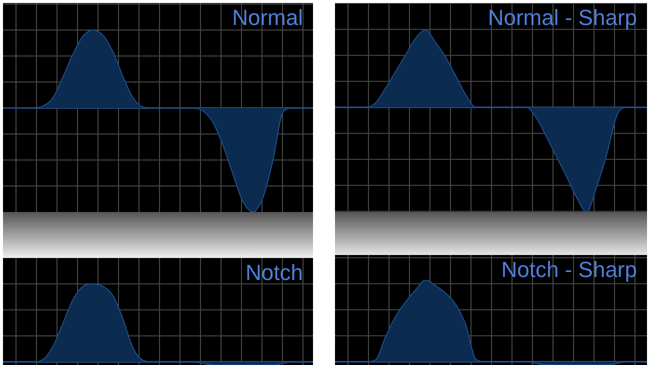 This screenshot has height=365, width=650. I want to click on chart-title: Notch, so click(274, 273).